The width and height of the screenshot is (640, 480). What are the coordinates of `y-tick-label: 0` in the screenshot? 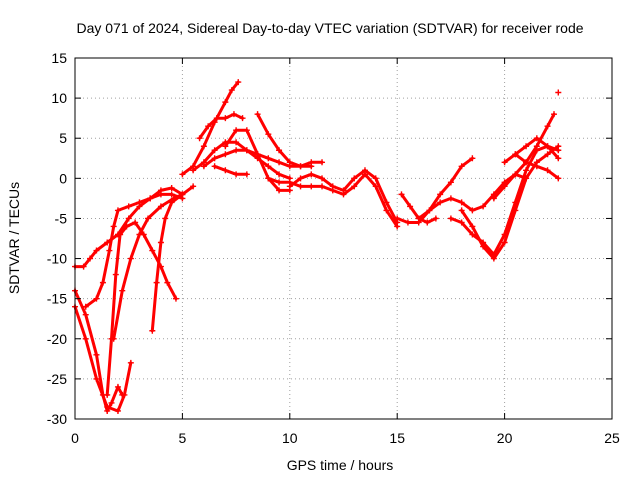 It's located at (63, 178).